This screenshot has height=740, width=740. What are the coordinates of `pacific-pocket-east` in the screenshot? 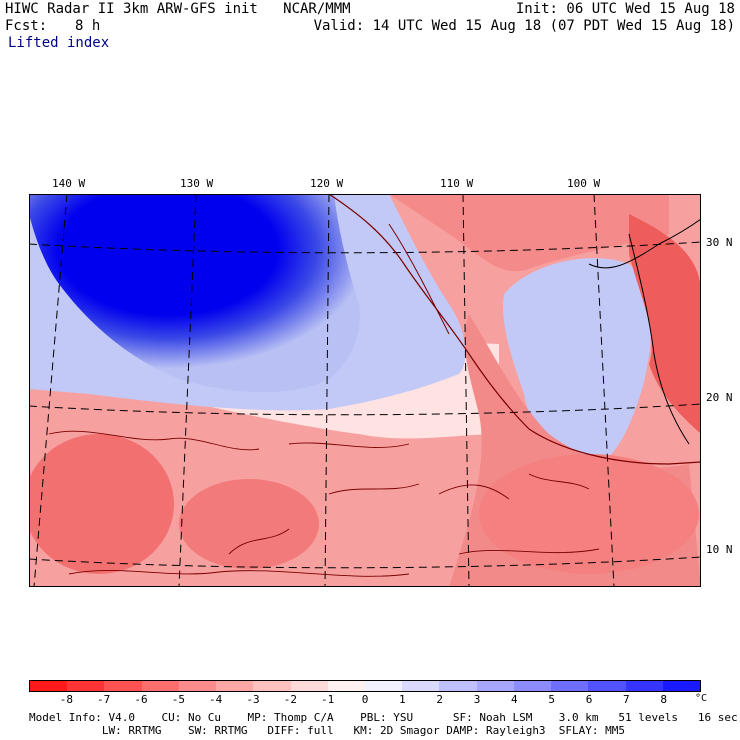 It's located at (589, 514).